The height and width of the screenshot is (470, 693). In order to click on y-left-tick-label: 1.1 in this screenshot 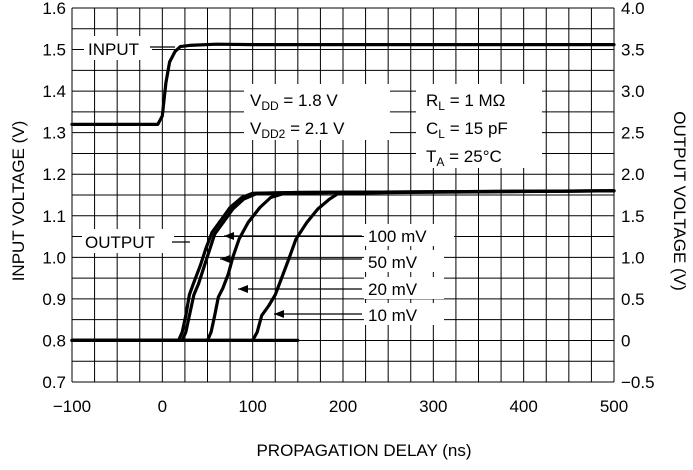, I will do `click(54, 216)`.